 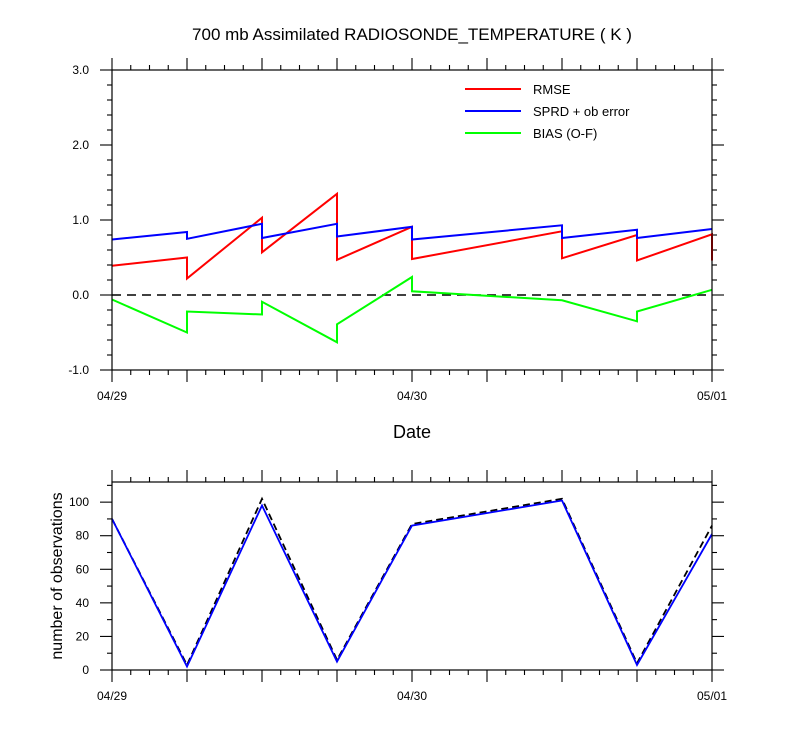 I want to click on y-tick-label: 20, so click(x=83, y=636).